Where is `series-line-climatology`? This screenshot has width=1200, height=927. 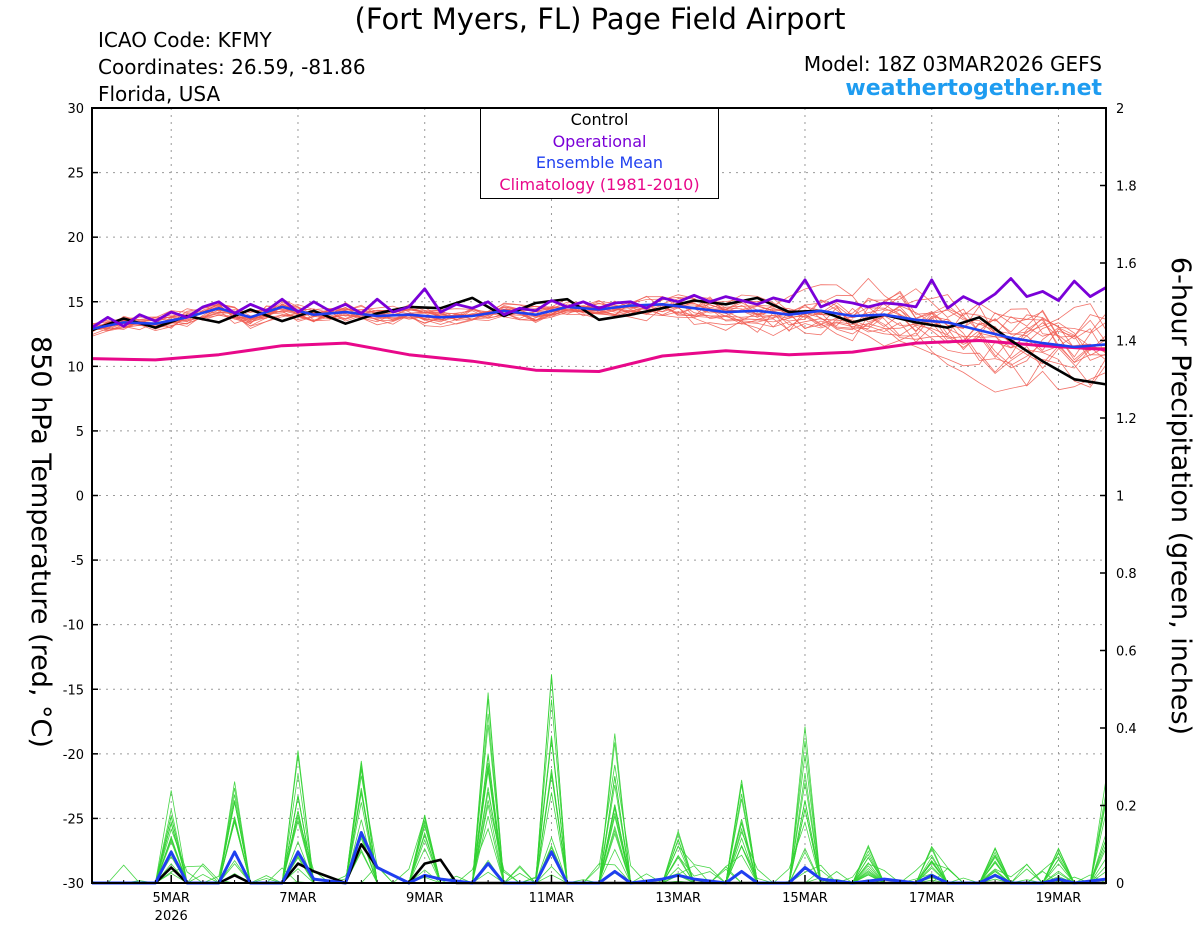 series-line-climatology is located at coordinates (599, 356).